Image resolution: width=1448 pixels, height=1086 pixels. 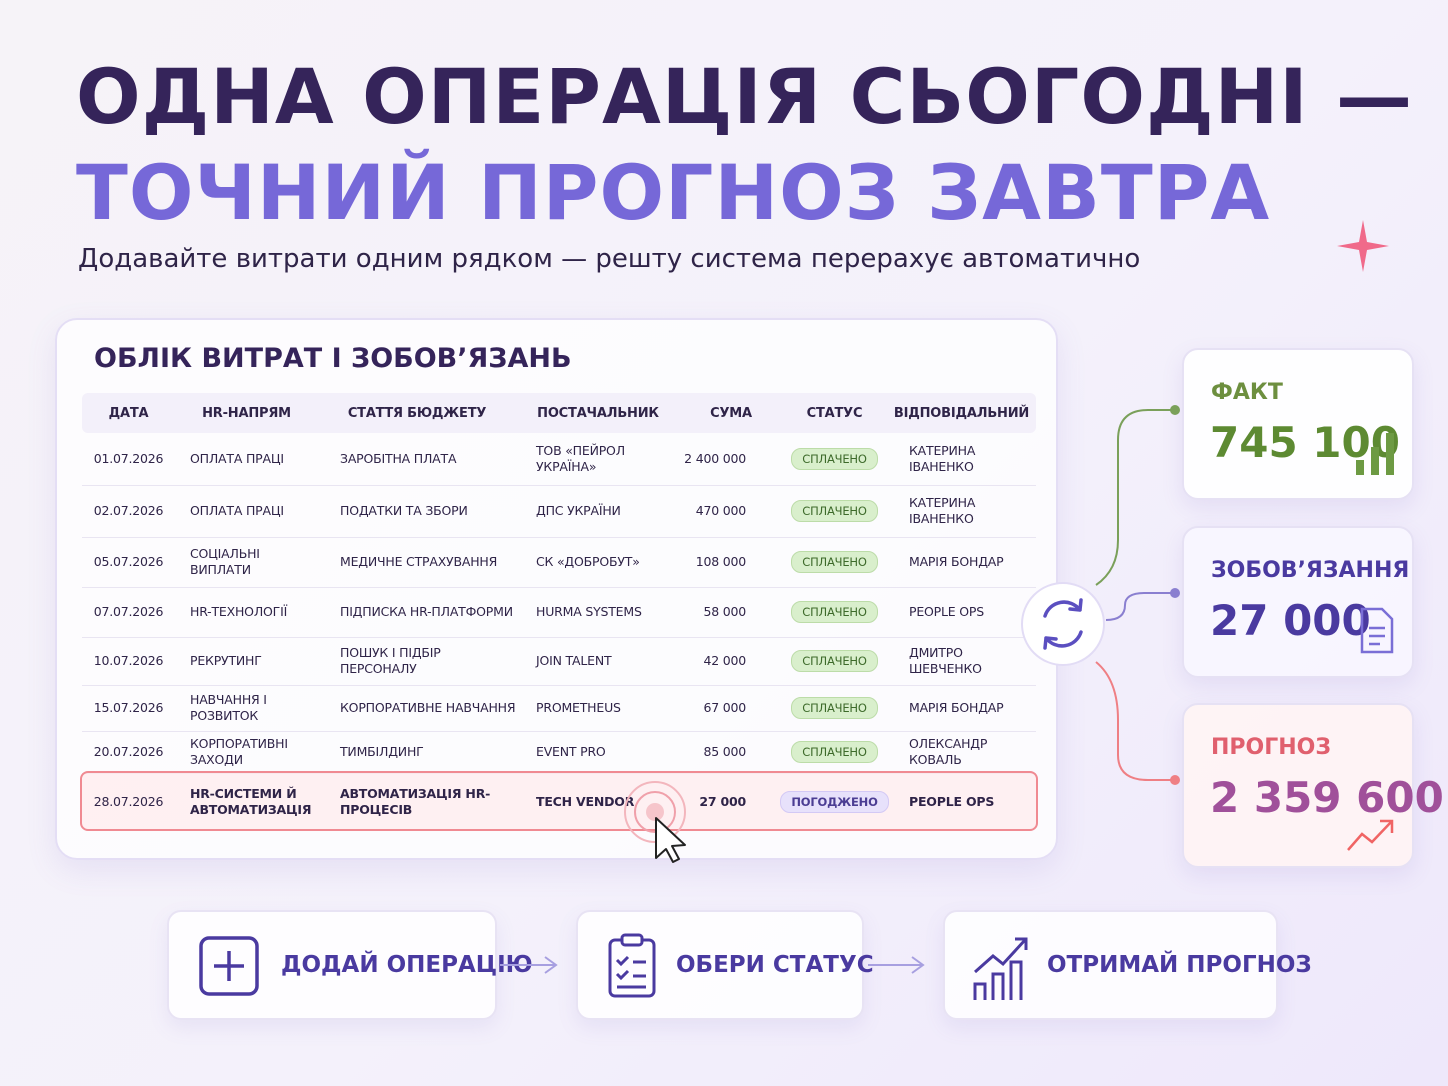 What do you see at coordinates (128, 413) in the screenshot?
I see `column-header: ДАТА` at bounding box center [128, 413].